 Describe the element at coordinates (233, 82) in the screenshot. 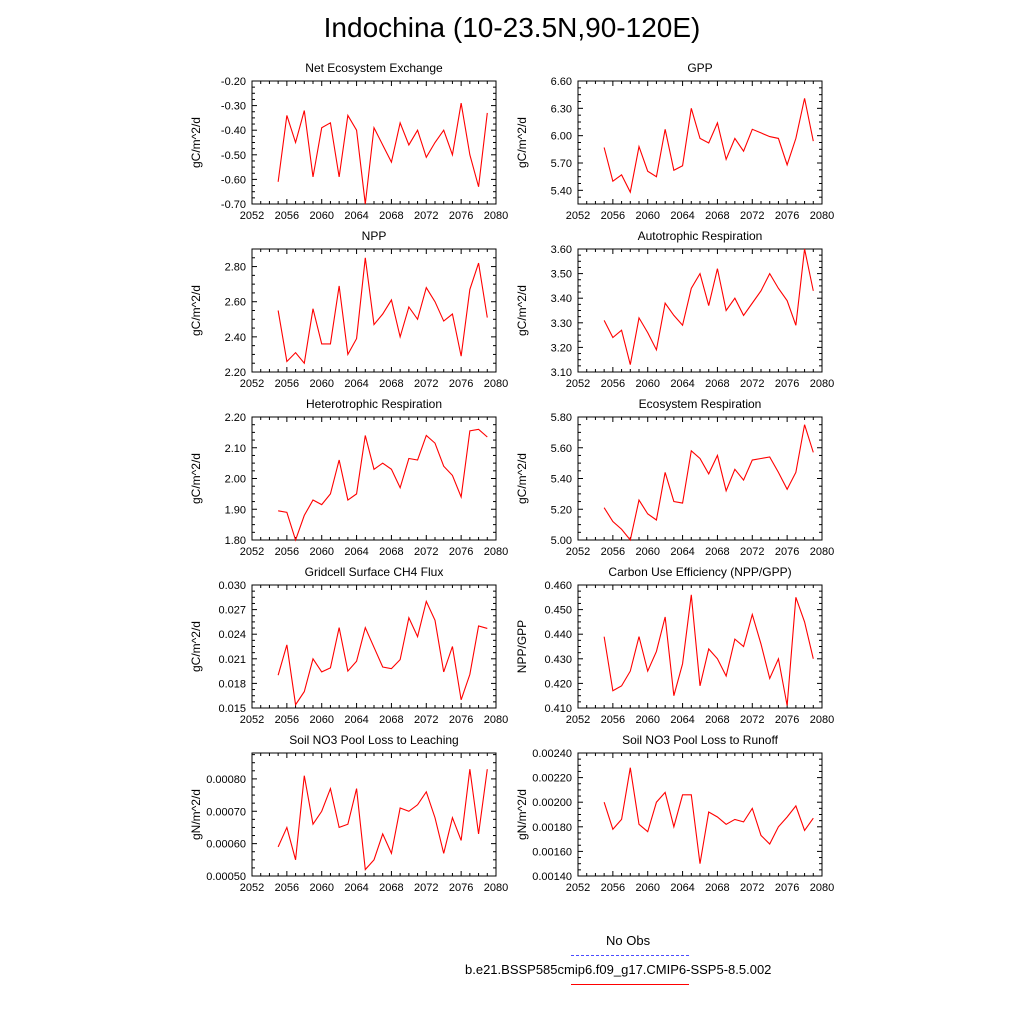

I see `y-tick-label: -0.20` at that location.